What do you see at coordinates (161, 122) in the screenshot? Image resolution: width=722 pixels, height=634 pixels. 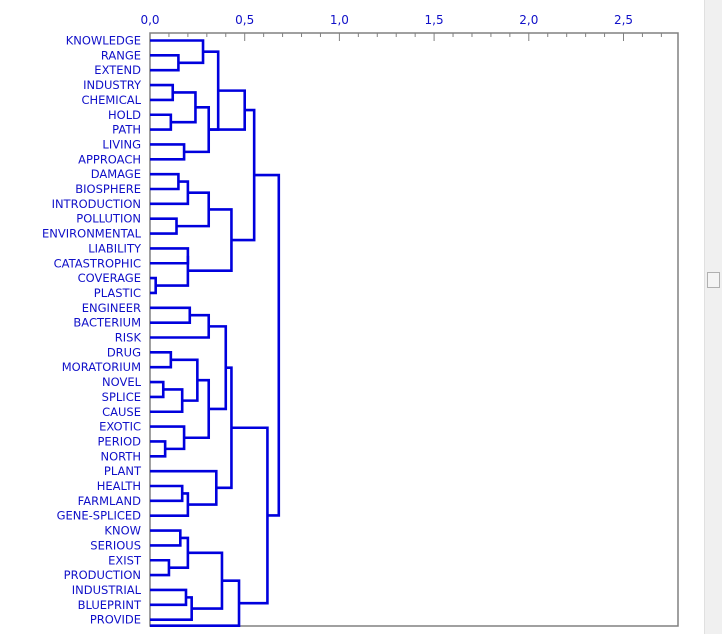 I see `link-b2` at bounding box center [161, 122].